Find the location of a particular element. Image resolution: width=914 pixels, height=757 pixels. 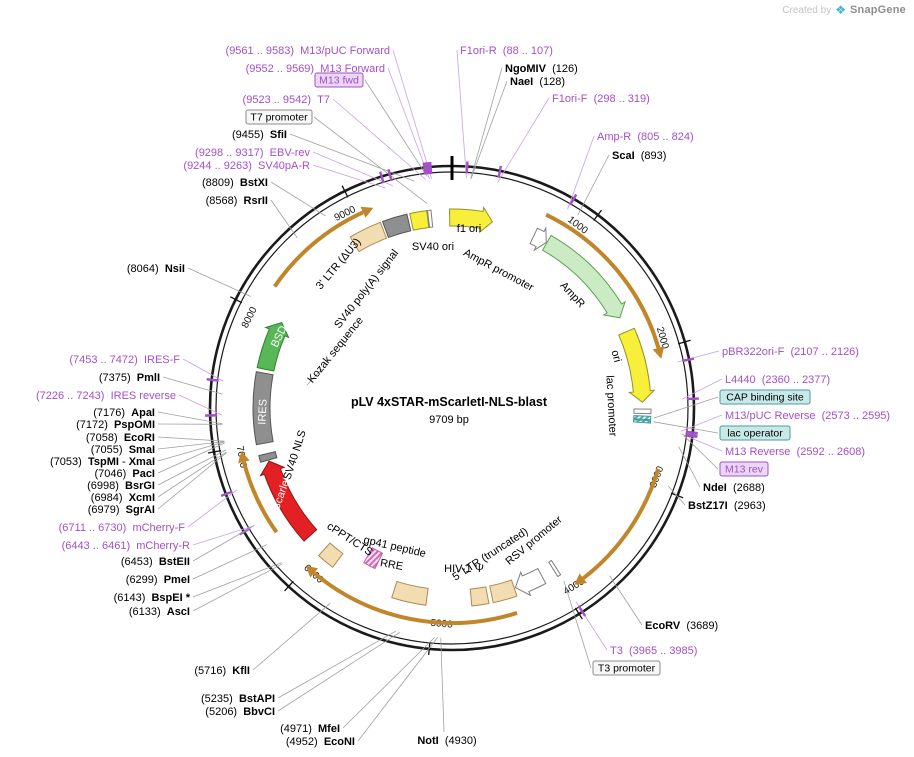

callout-econi: (4952) EcoNI is located at coordinates (320, 742).